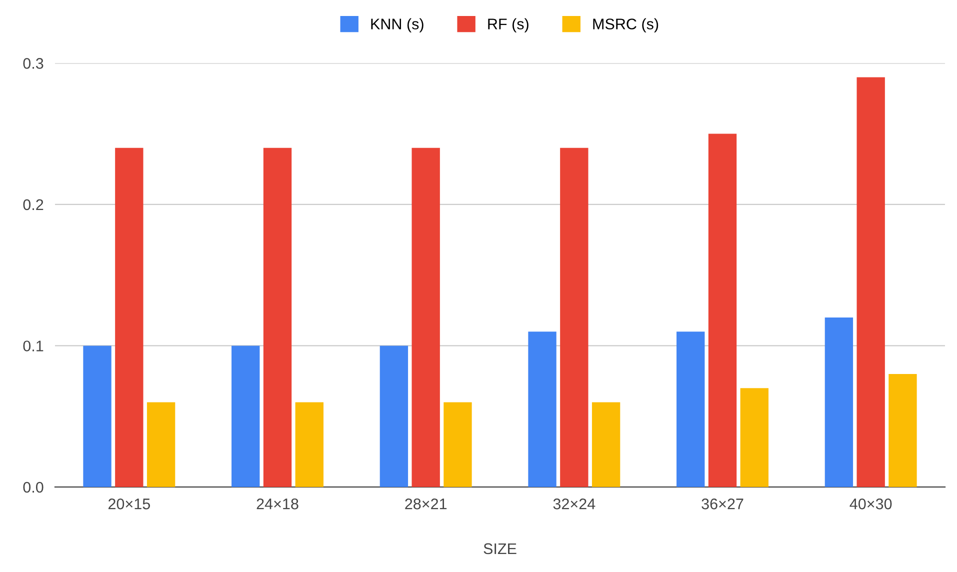 The image size is (957, 572). What do you see at coordinates (33, 204) in the screenshot?
I see `y-tick-label: 0.2` at bounding box center [33, 204].